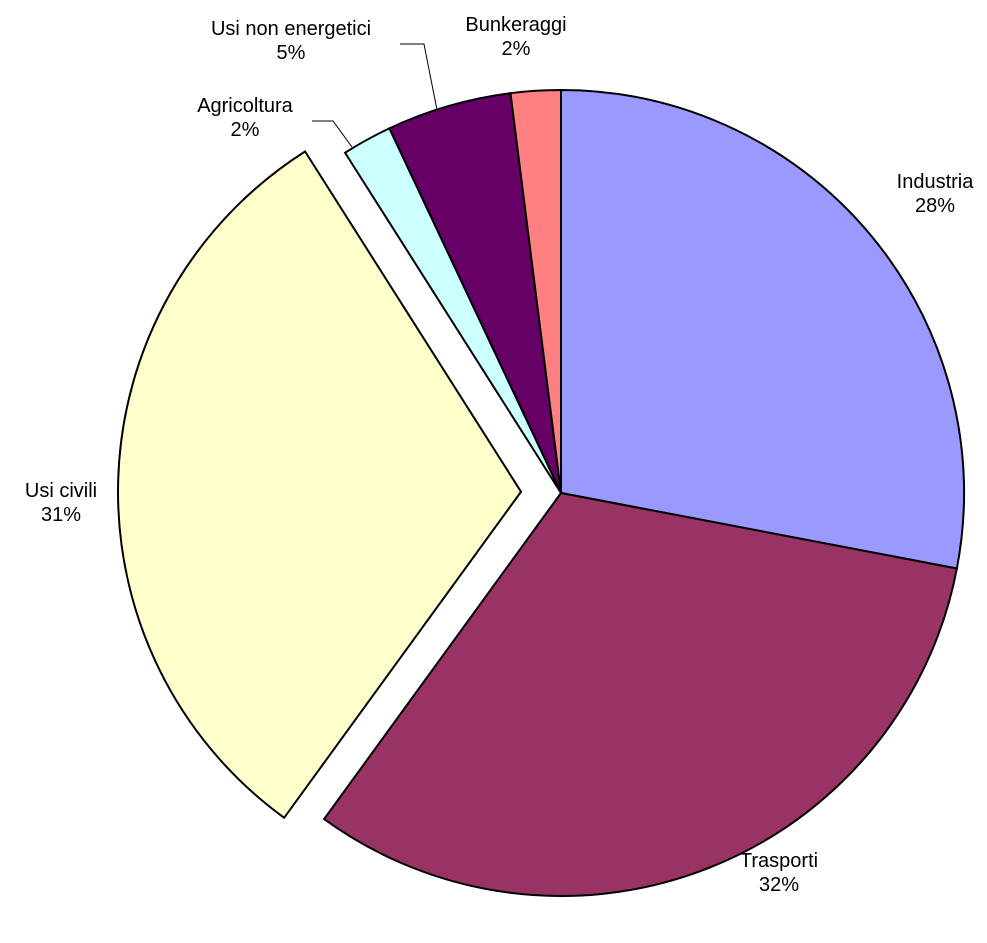  I want to click on label-bunkeraggi-name: Bunkeraggi, so click(515, 25).